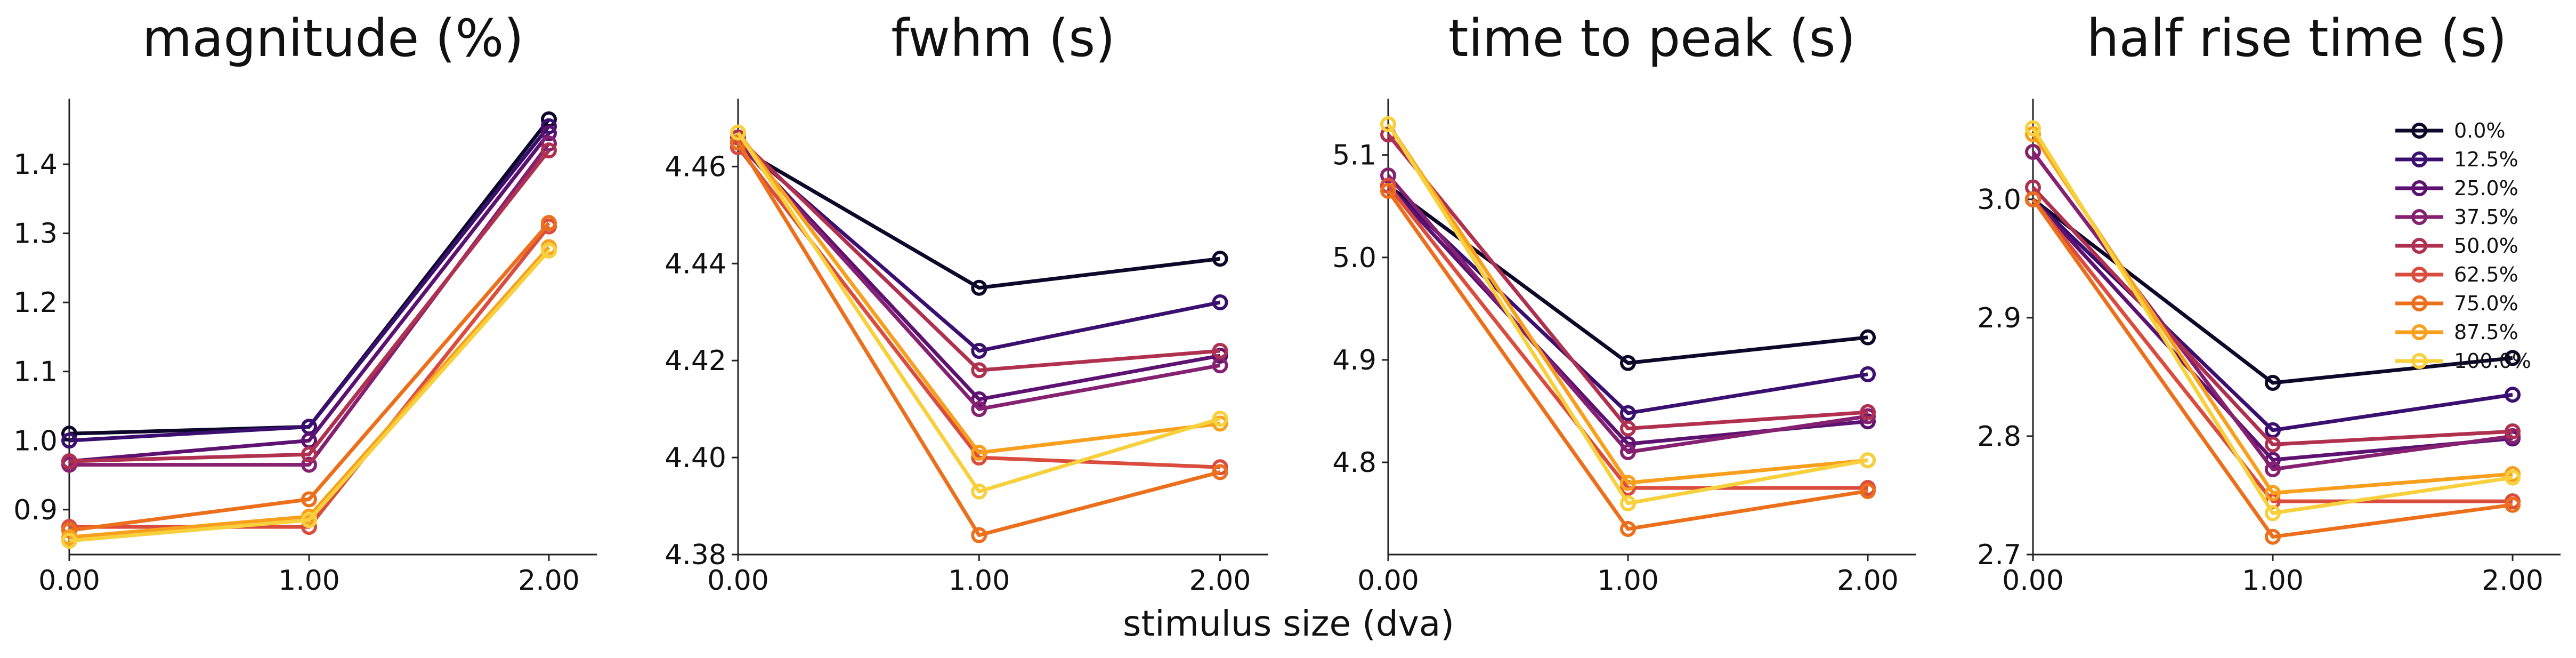 The image size is (2576, 658). What do you see at coordinates (1999, 200) in the screenshot?
I see `y-tick-label: 3.0` at bounding box center [1999, 200].